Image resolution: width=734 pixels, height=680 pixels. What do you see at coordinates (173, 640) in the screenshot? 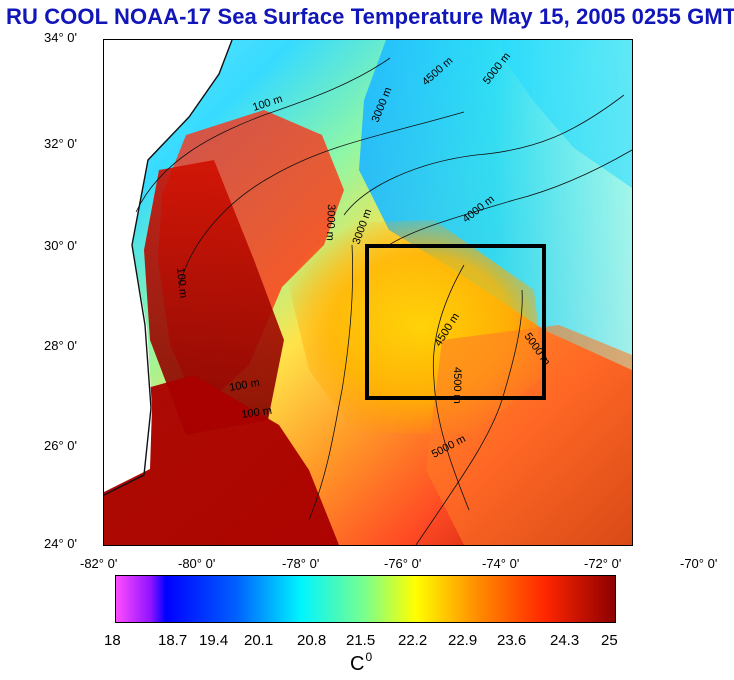
I see `colorbar-tick-18-7: 18.7` at bounding box center [173, 640].